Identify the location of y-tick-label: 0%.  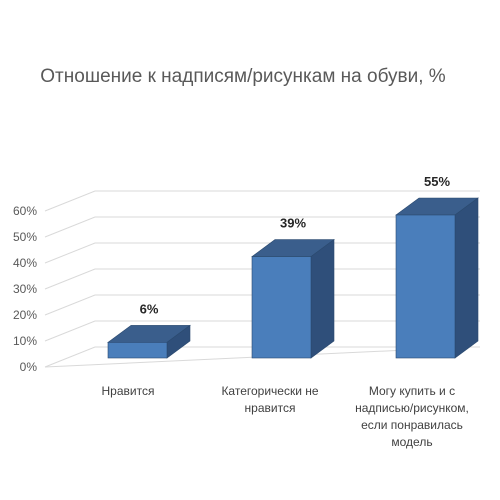
(29, 367).